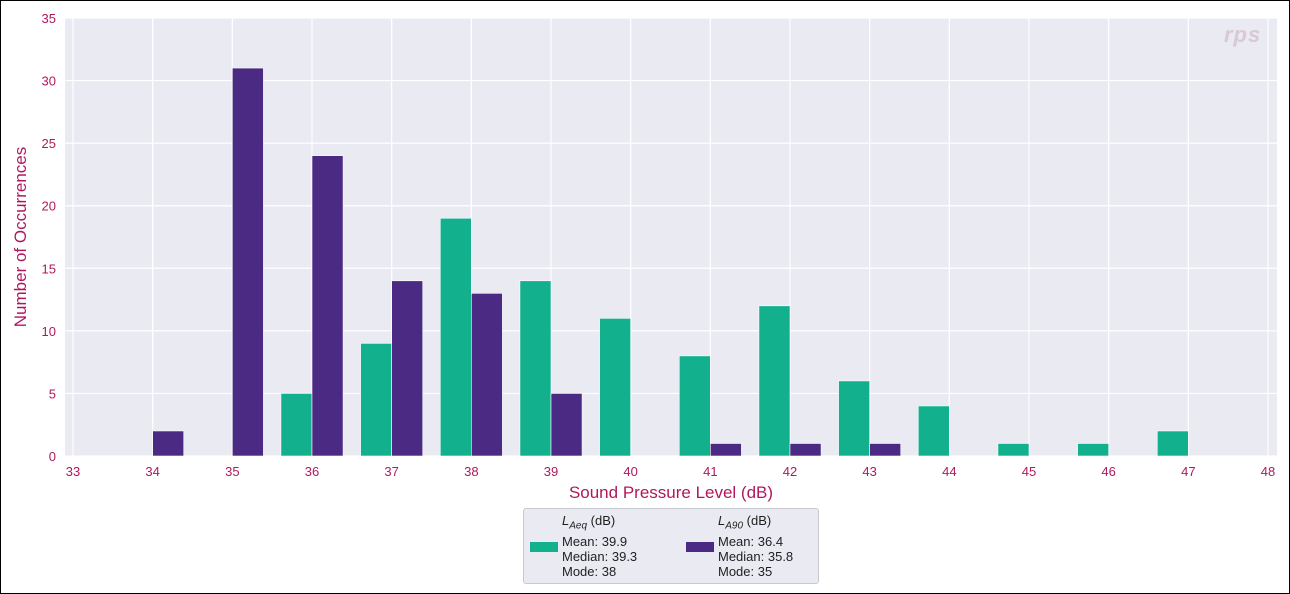 The width and height of the screenshot is (1290, 594). What do you see at coordinates (1029, 471) in the screenshot?
I see `x-tick-label: 45` at bounding box center [1029, 471].